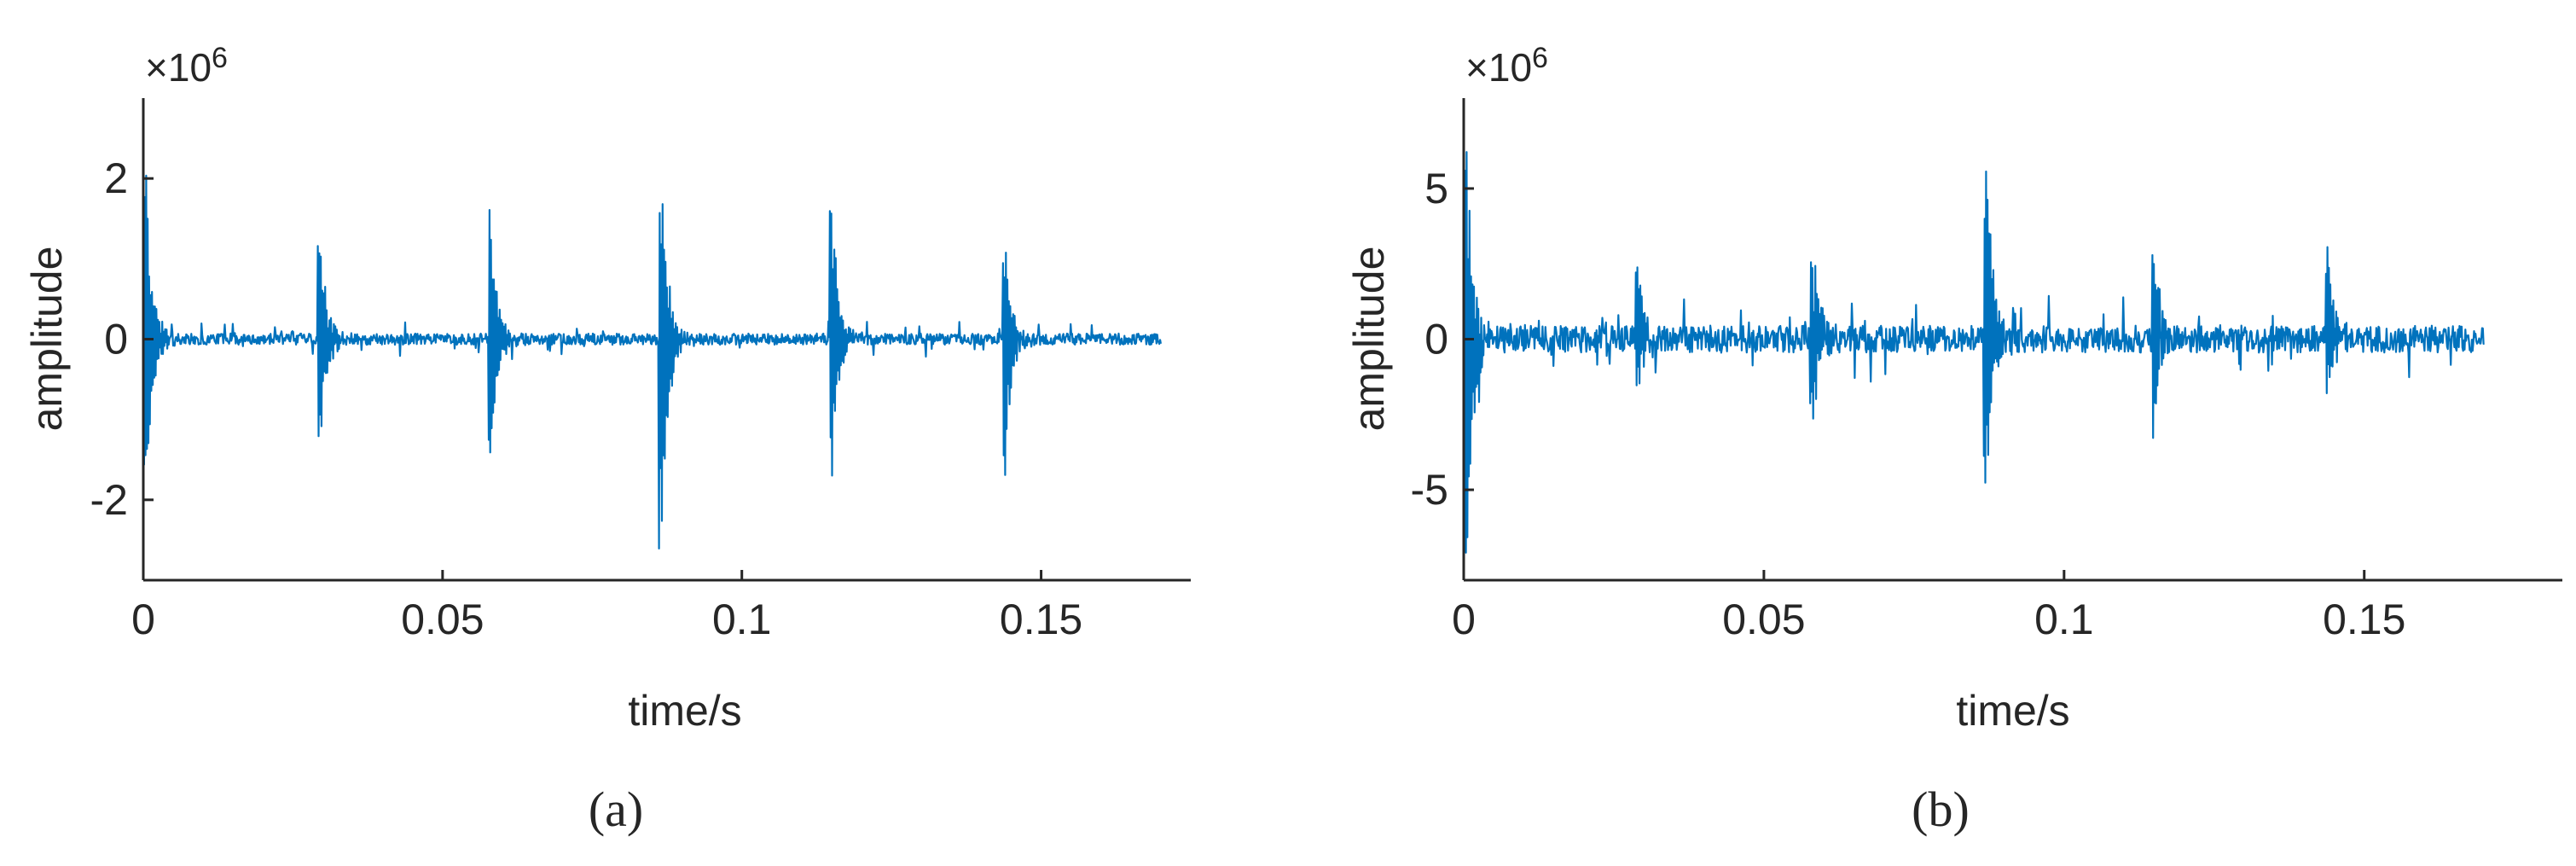 The width and height of the screenshot is (2576, 866). Describe the element at coordinates (1436, 188) in the screenshot. I see `y-tick-label: 5` at that location.